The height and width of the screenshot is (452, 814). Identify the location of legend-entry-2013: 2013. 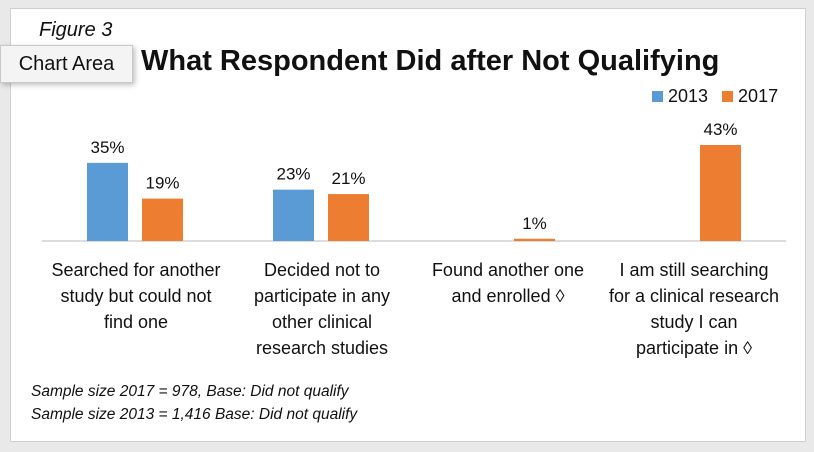
(680, 96).